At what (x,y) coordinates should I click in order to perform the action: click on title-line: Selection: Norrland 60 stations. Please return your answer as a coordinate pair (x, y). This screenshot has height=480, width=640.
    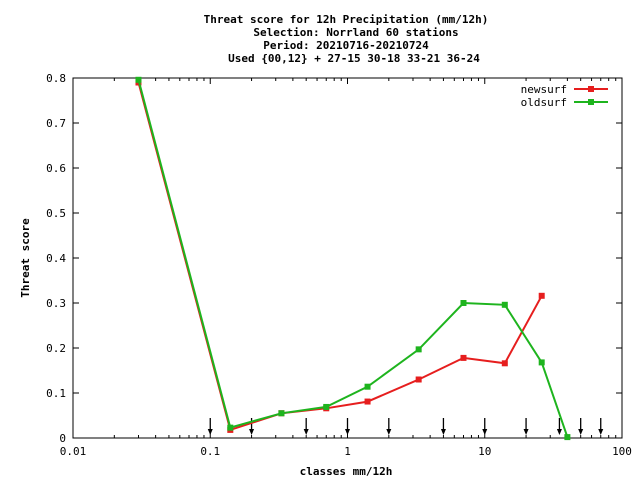
    Looking at the image, I should click on (355, 32).